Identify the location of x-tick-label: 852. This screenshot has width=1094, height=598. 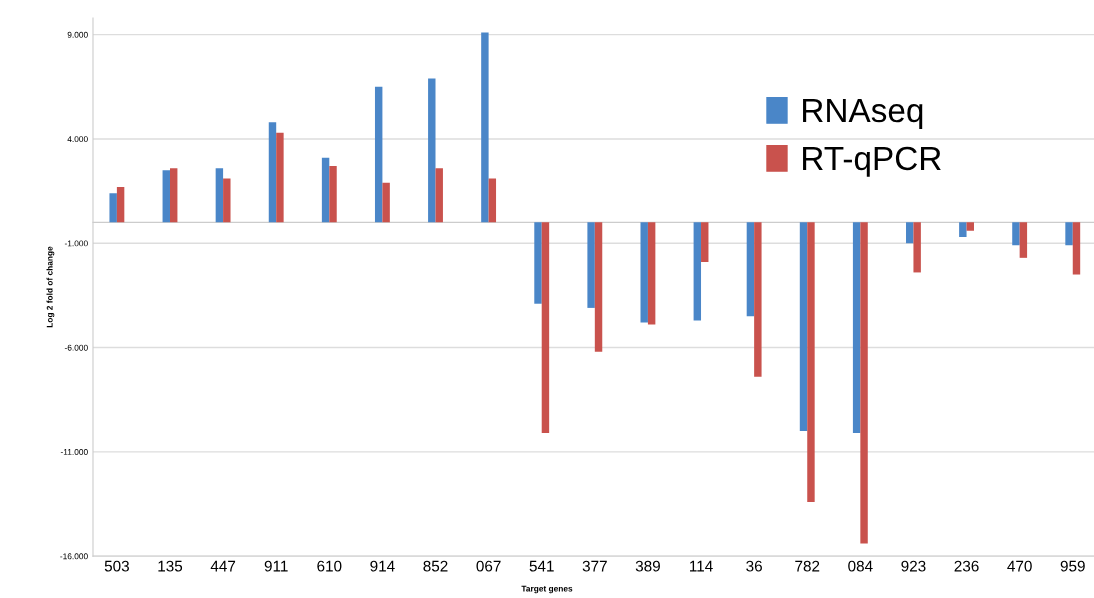
(435, 566).